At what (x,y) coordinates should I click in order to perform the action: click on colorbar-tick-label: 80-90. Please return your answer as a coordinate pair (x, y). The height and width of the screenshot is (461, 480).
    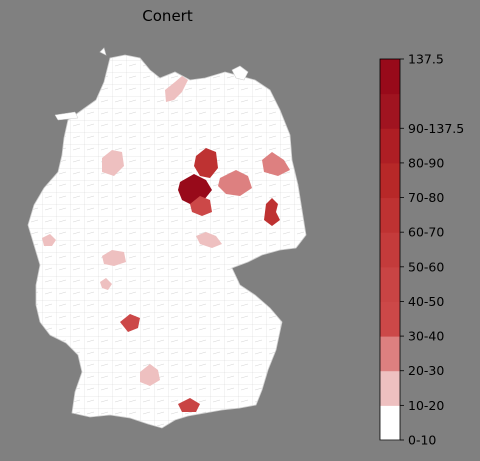
    Looking at the image, I should click on (426, 162).